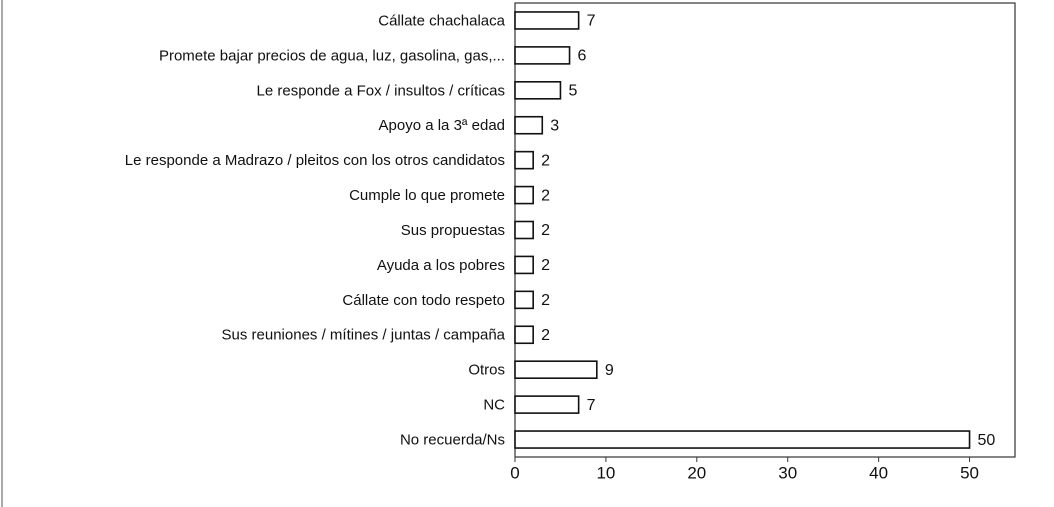 Image resolution: width=1054 pixels, height=507 pixels. What do you see at coordinates (787, 472) in the screenshot?
I see `x-tick-label: 30` at bounding box center [787, 472].